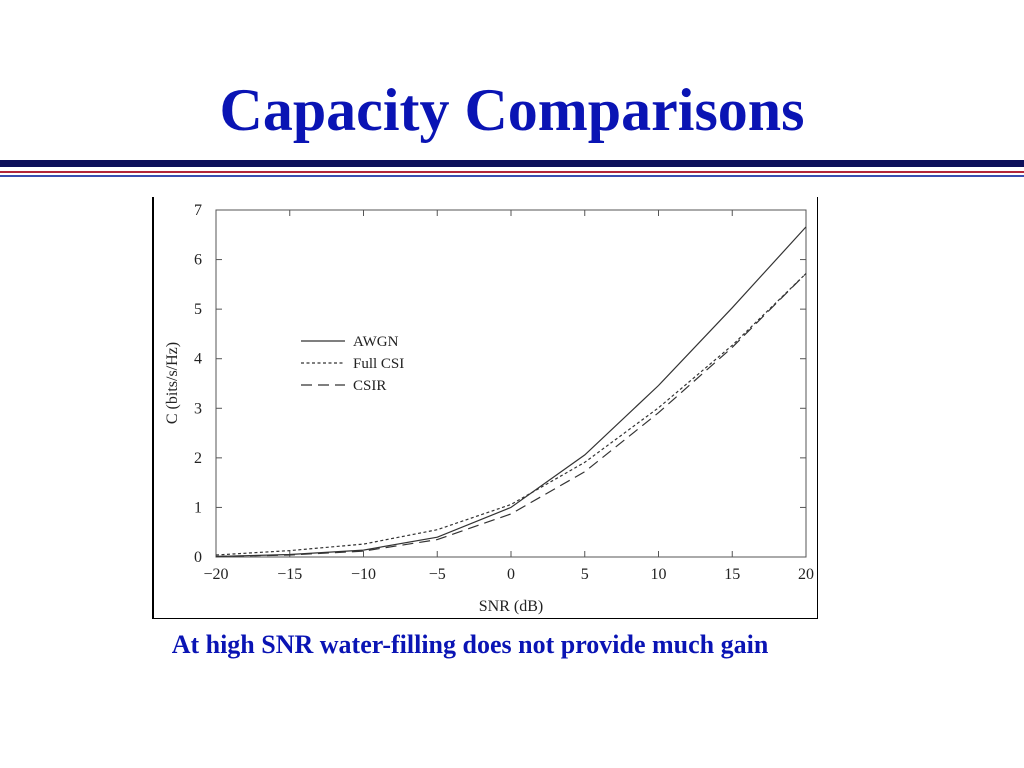  I want to click on x-tick-label: 15, so click(732, 574).